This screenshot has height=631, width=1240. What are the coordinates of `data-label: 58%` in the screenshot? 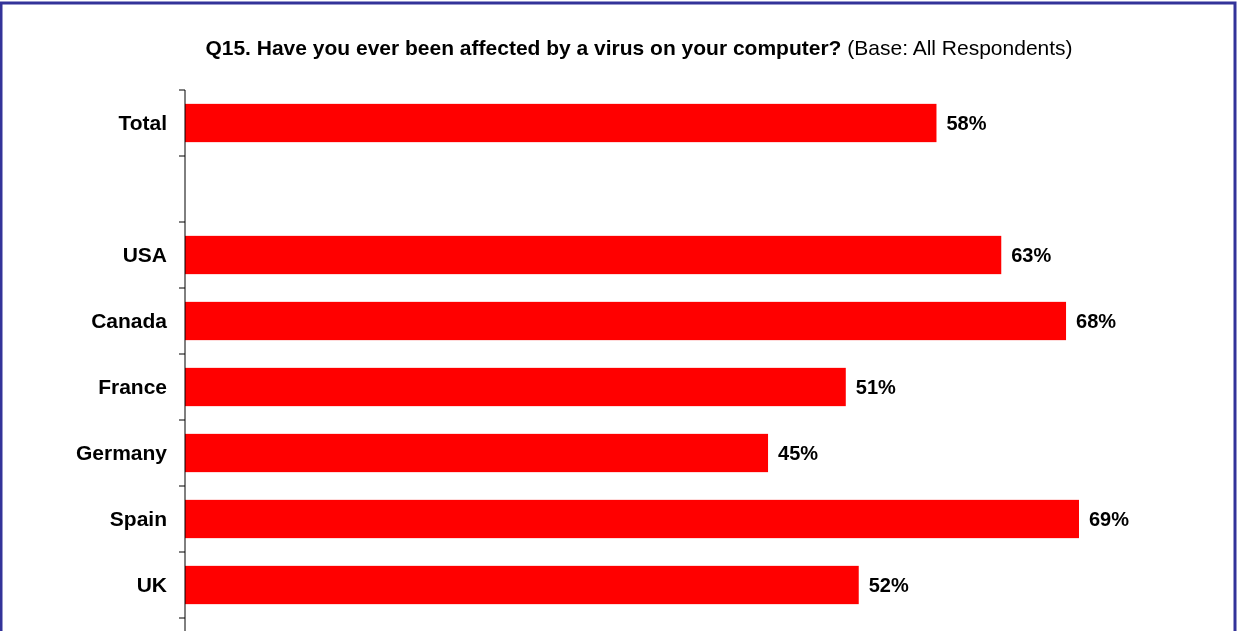 It's located at (966, 123).